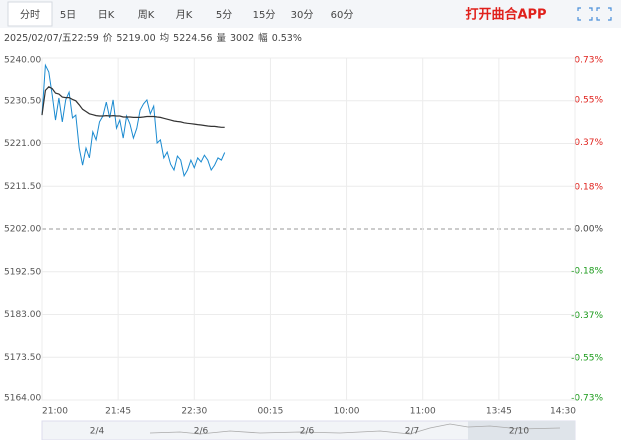 This screenshot has height=440, width=621. I want to click on brand: 打开曲合APP, so click(505, 15).